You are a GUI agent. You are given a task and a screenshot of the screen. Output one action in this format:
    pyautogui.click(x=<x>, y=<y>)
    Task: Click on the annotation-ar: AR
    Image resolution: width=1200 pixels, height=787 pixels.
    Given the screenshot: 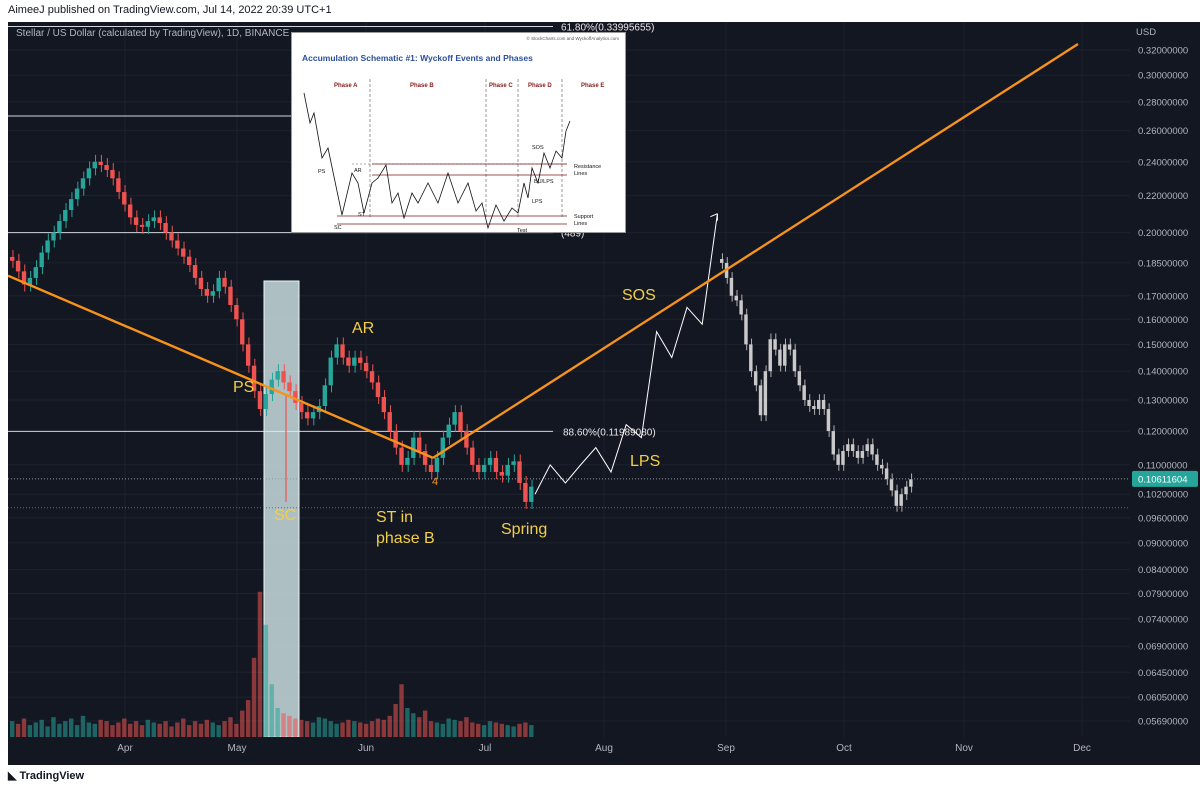 What is the action you would take?
    pyautogui.click(x=363, y=328)
    